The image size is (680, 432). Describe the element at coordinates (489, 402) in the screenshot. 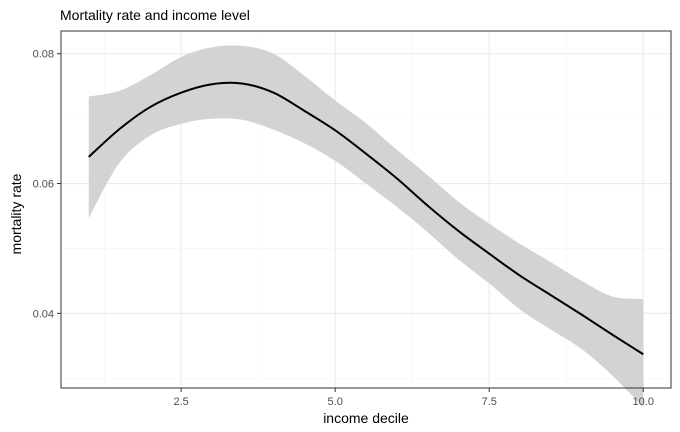

I see `x-tick-label: 7.5` at that location.